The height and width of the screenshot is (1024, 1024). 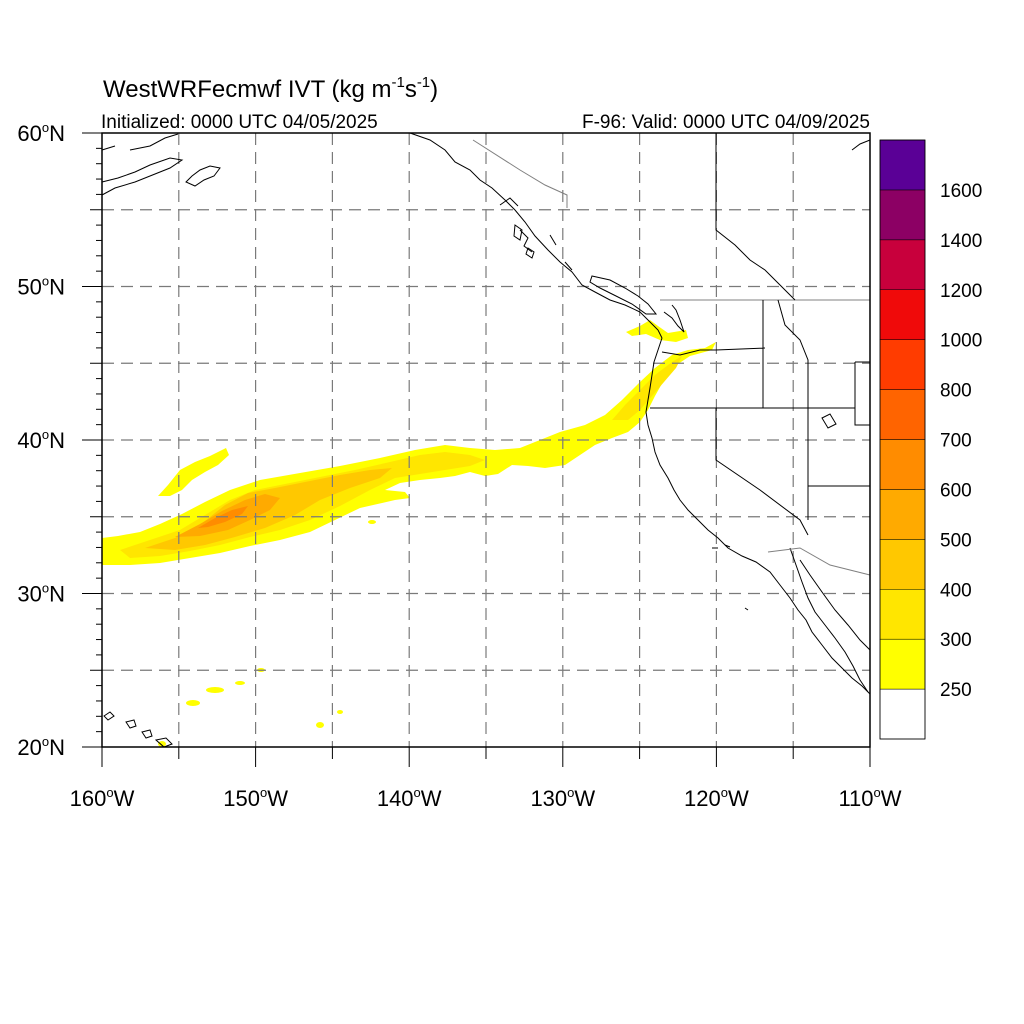 I want to click on border-canada-alaska, so click(x=520, y=173).